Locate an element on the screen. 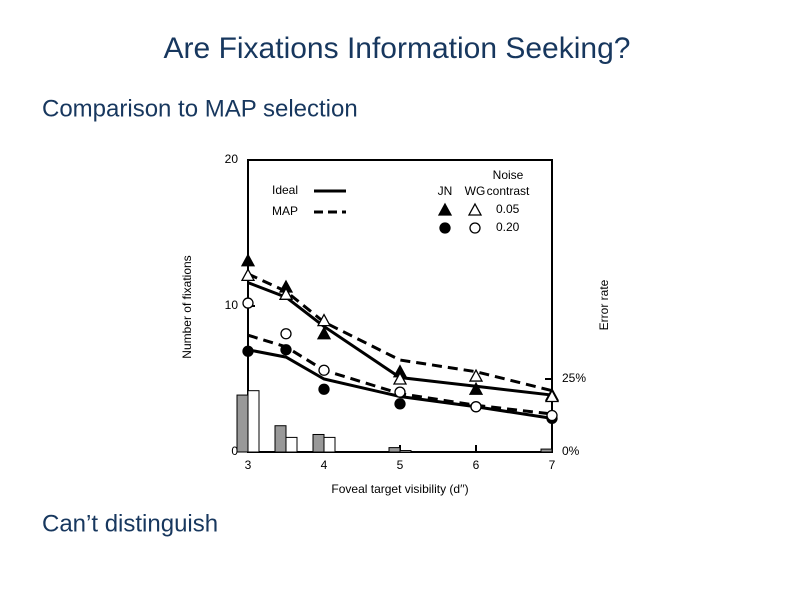 Image resolution: width=794 pixels, height=599 pixels. legend-group: WG is located at coordinates (475, 191).